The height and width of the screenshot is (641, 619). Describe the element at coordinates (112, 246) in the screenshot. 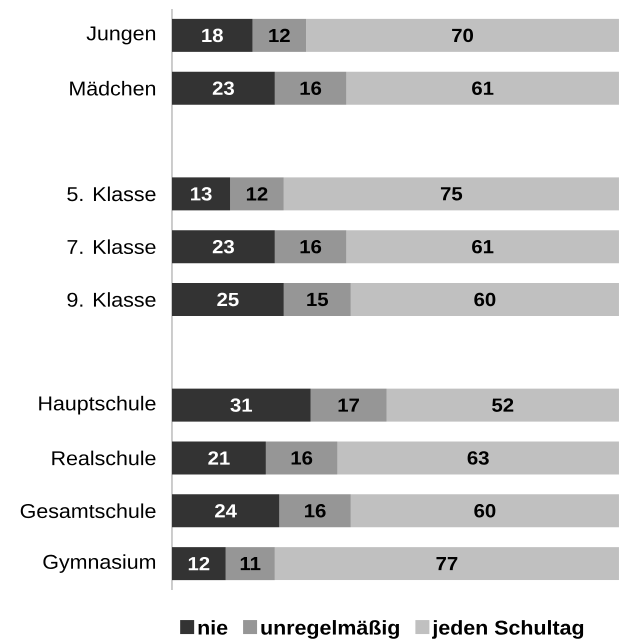

I see `y-tick-label: 7. Klasse` at that location.